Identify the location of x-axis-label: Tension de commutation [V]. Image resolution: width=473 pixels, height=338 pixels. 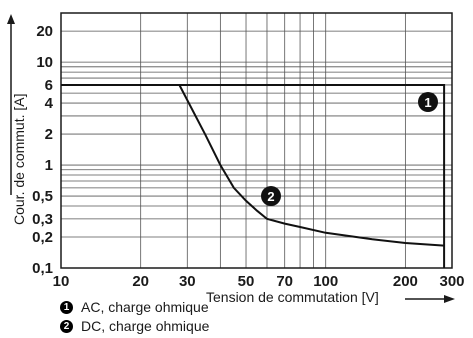
(292, 297).